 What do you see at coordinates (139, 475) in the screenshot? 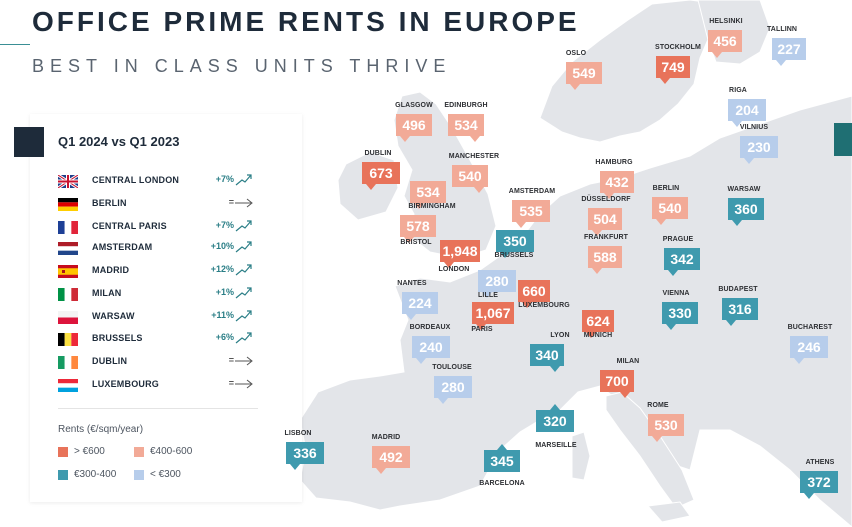
I see `swatch-lt300` at bounding box center [139, 475].